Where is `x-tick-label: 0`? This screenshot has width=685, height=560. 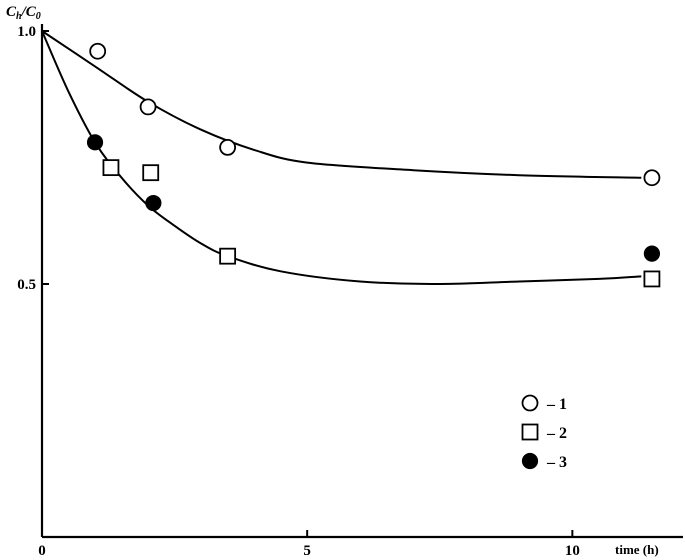 x-tick-label: 0 is located at coordinates (42, 551).